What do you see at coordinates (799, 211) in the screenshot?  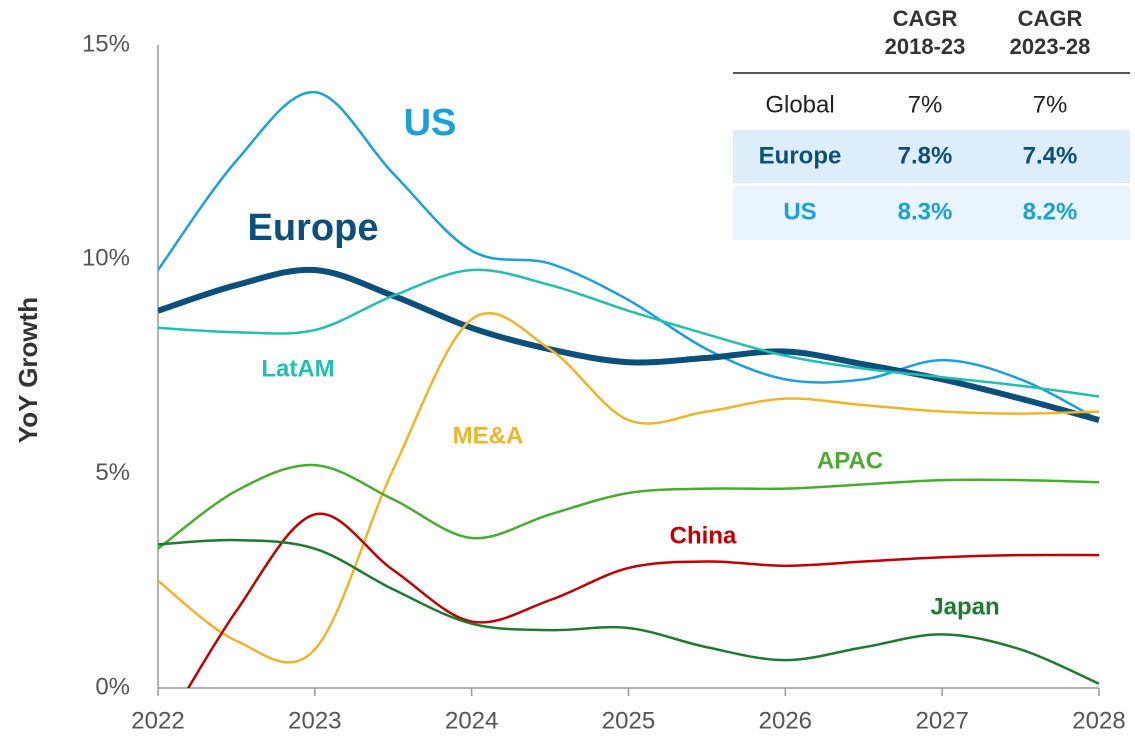 I see `table-cell: US` at bounding box center [799, 211].